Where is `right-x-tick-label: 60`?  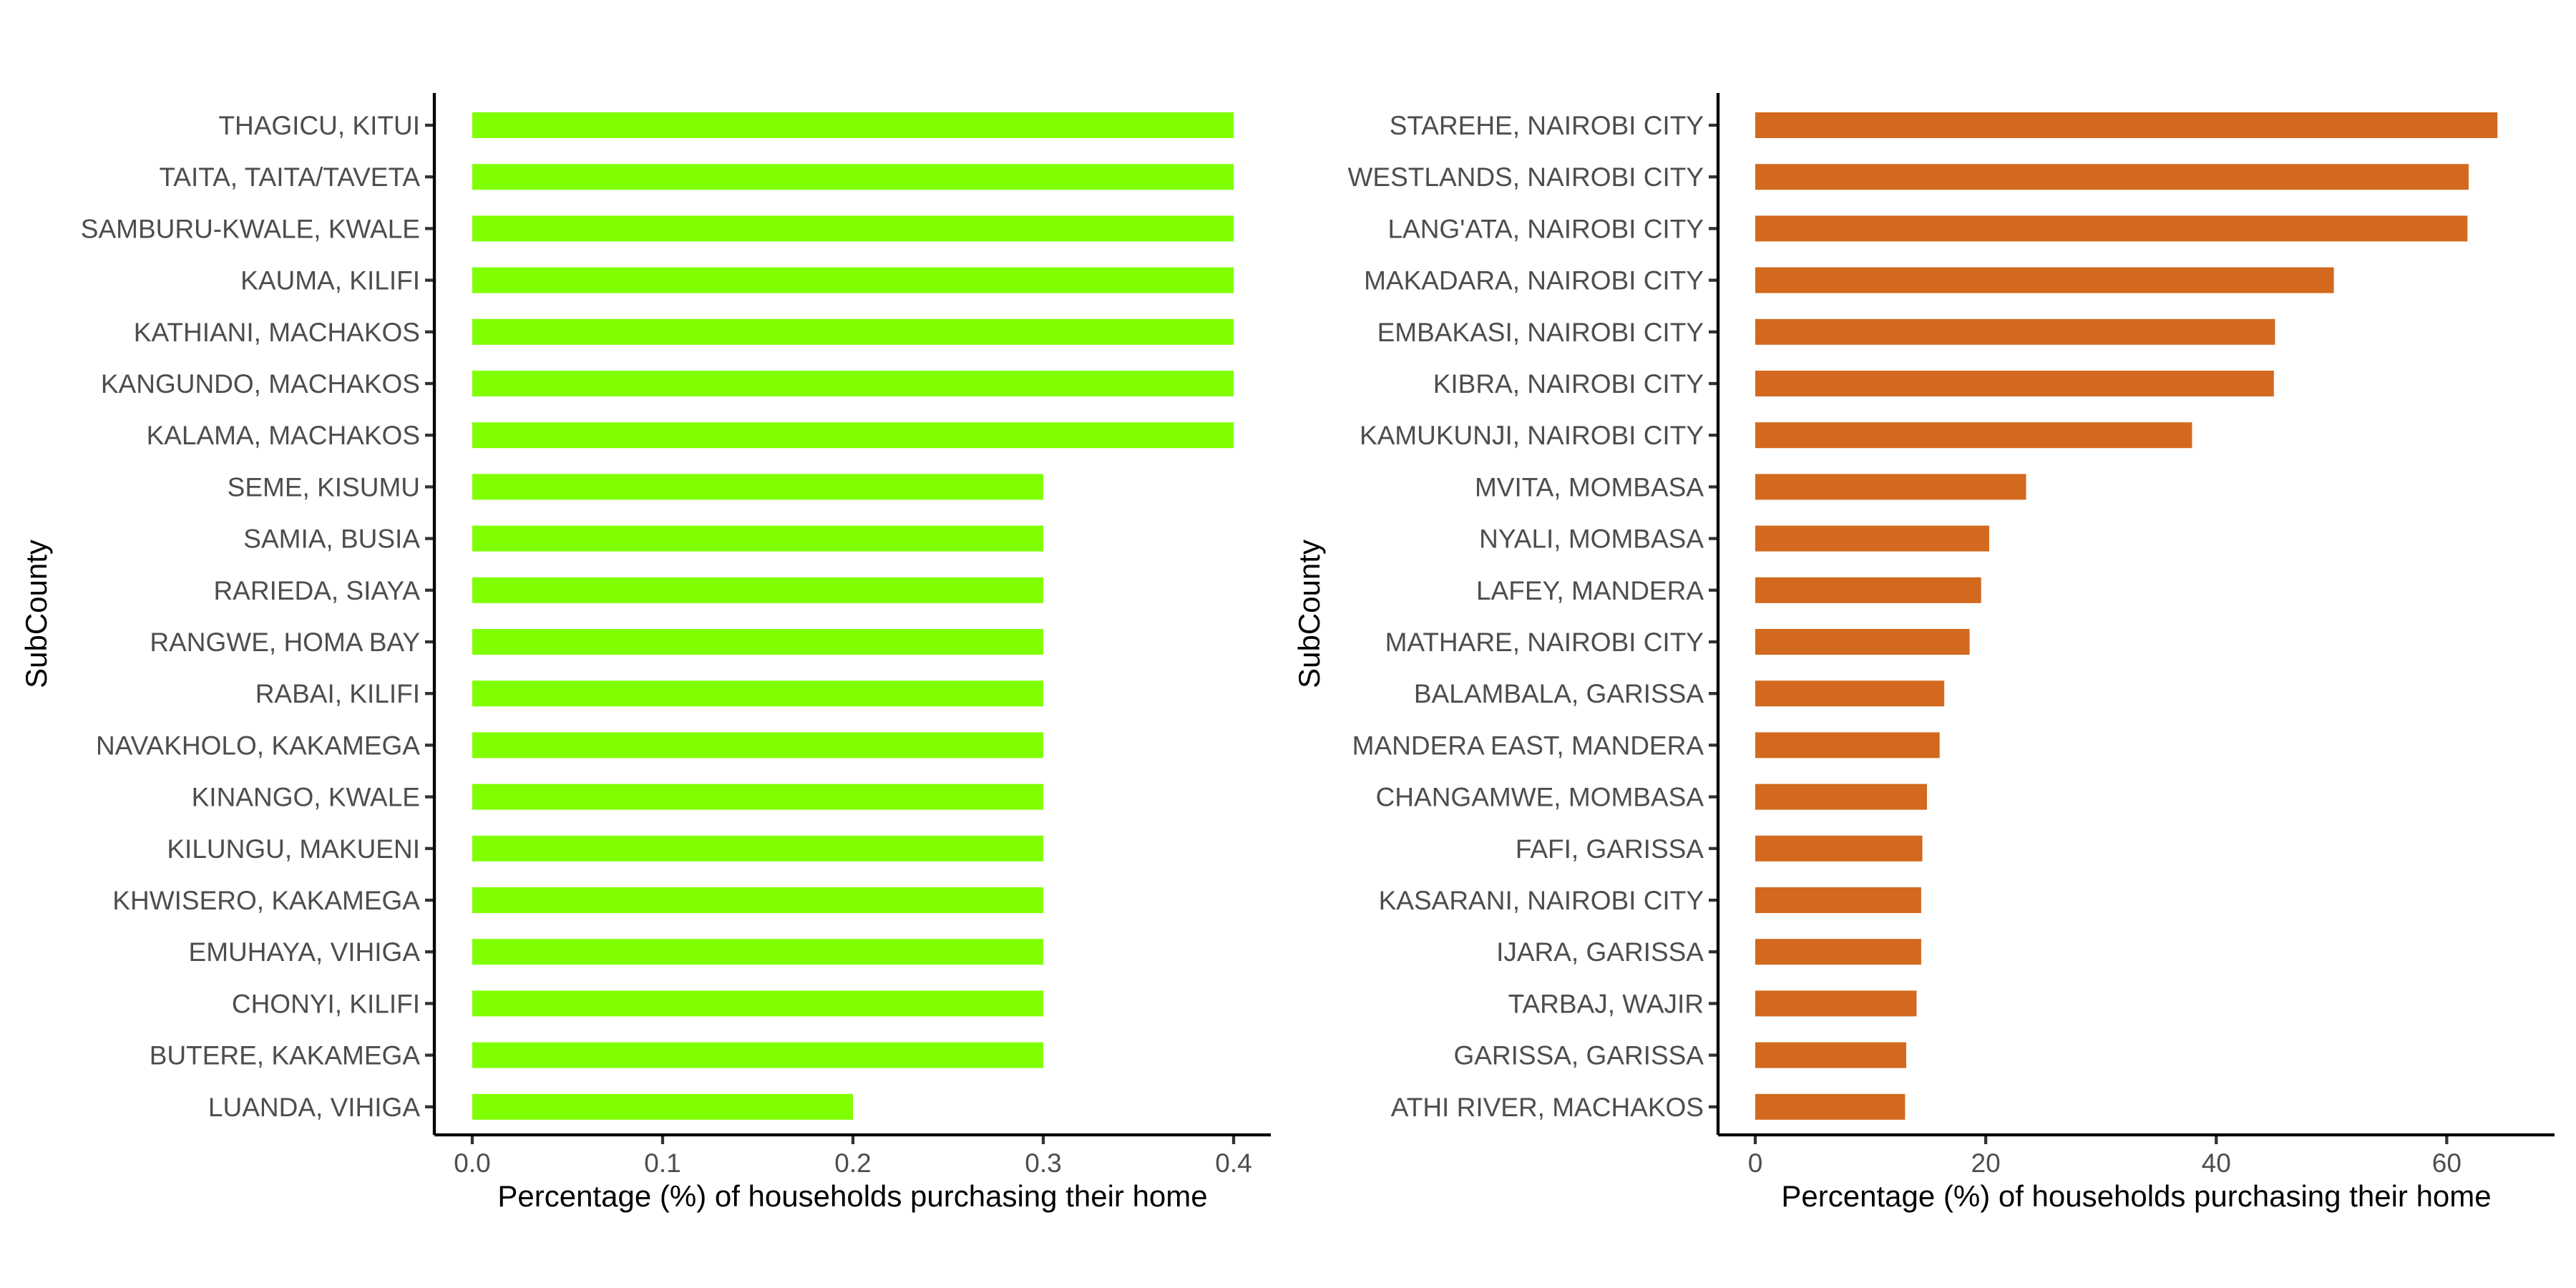 right-x-tick-label: 60 is located at coordinates (2447, 1163).